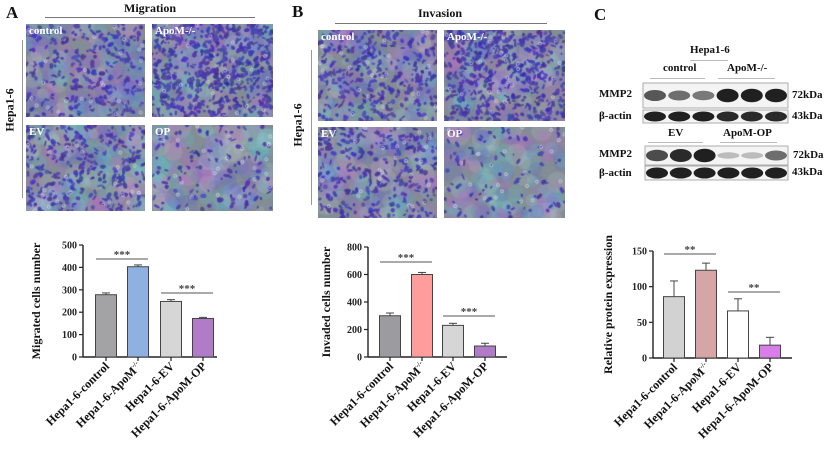  Describe the element at coordinates (504, 172) in the screenshot. I see `micrograph-invasion-op: OP` at that location.